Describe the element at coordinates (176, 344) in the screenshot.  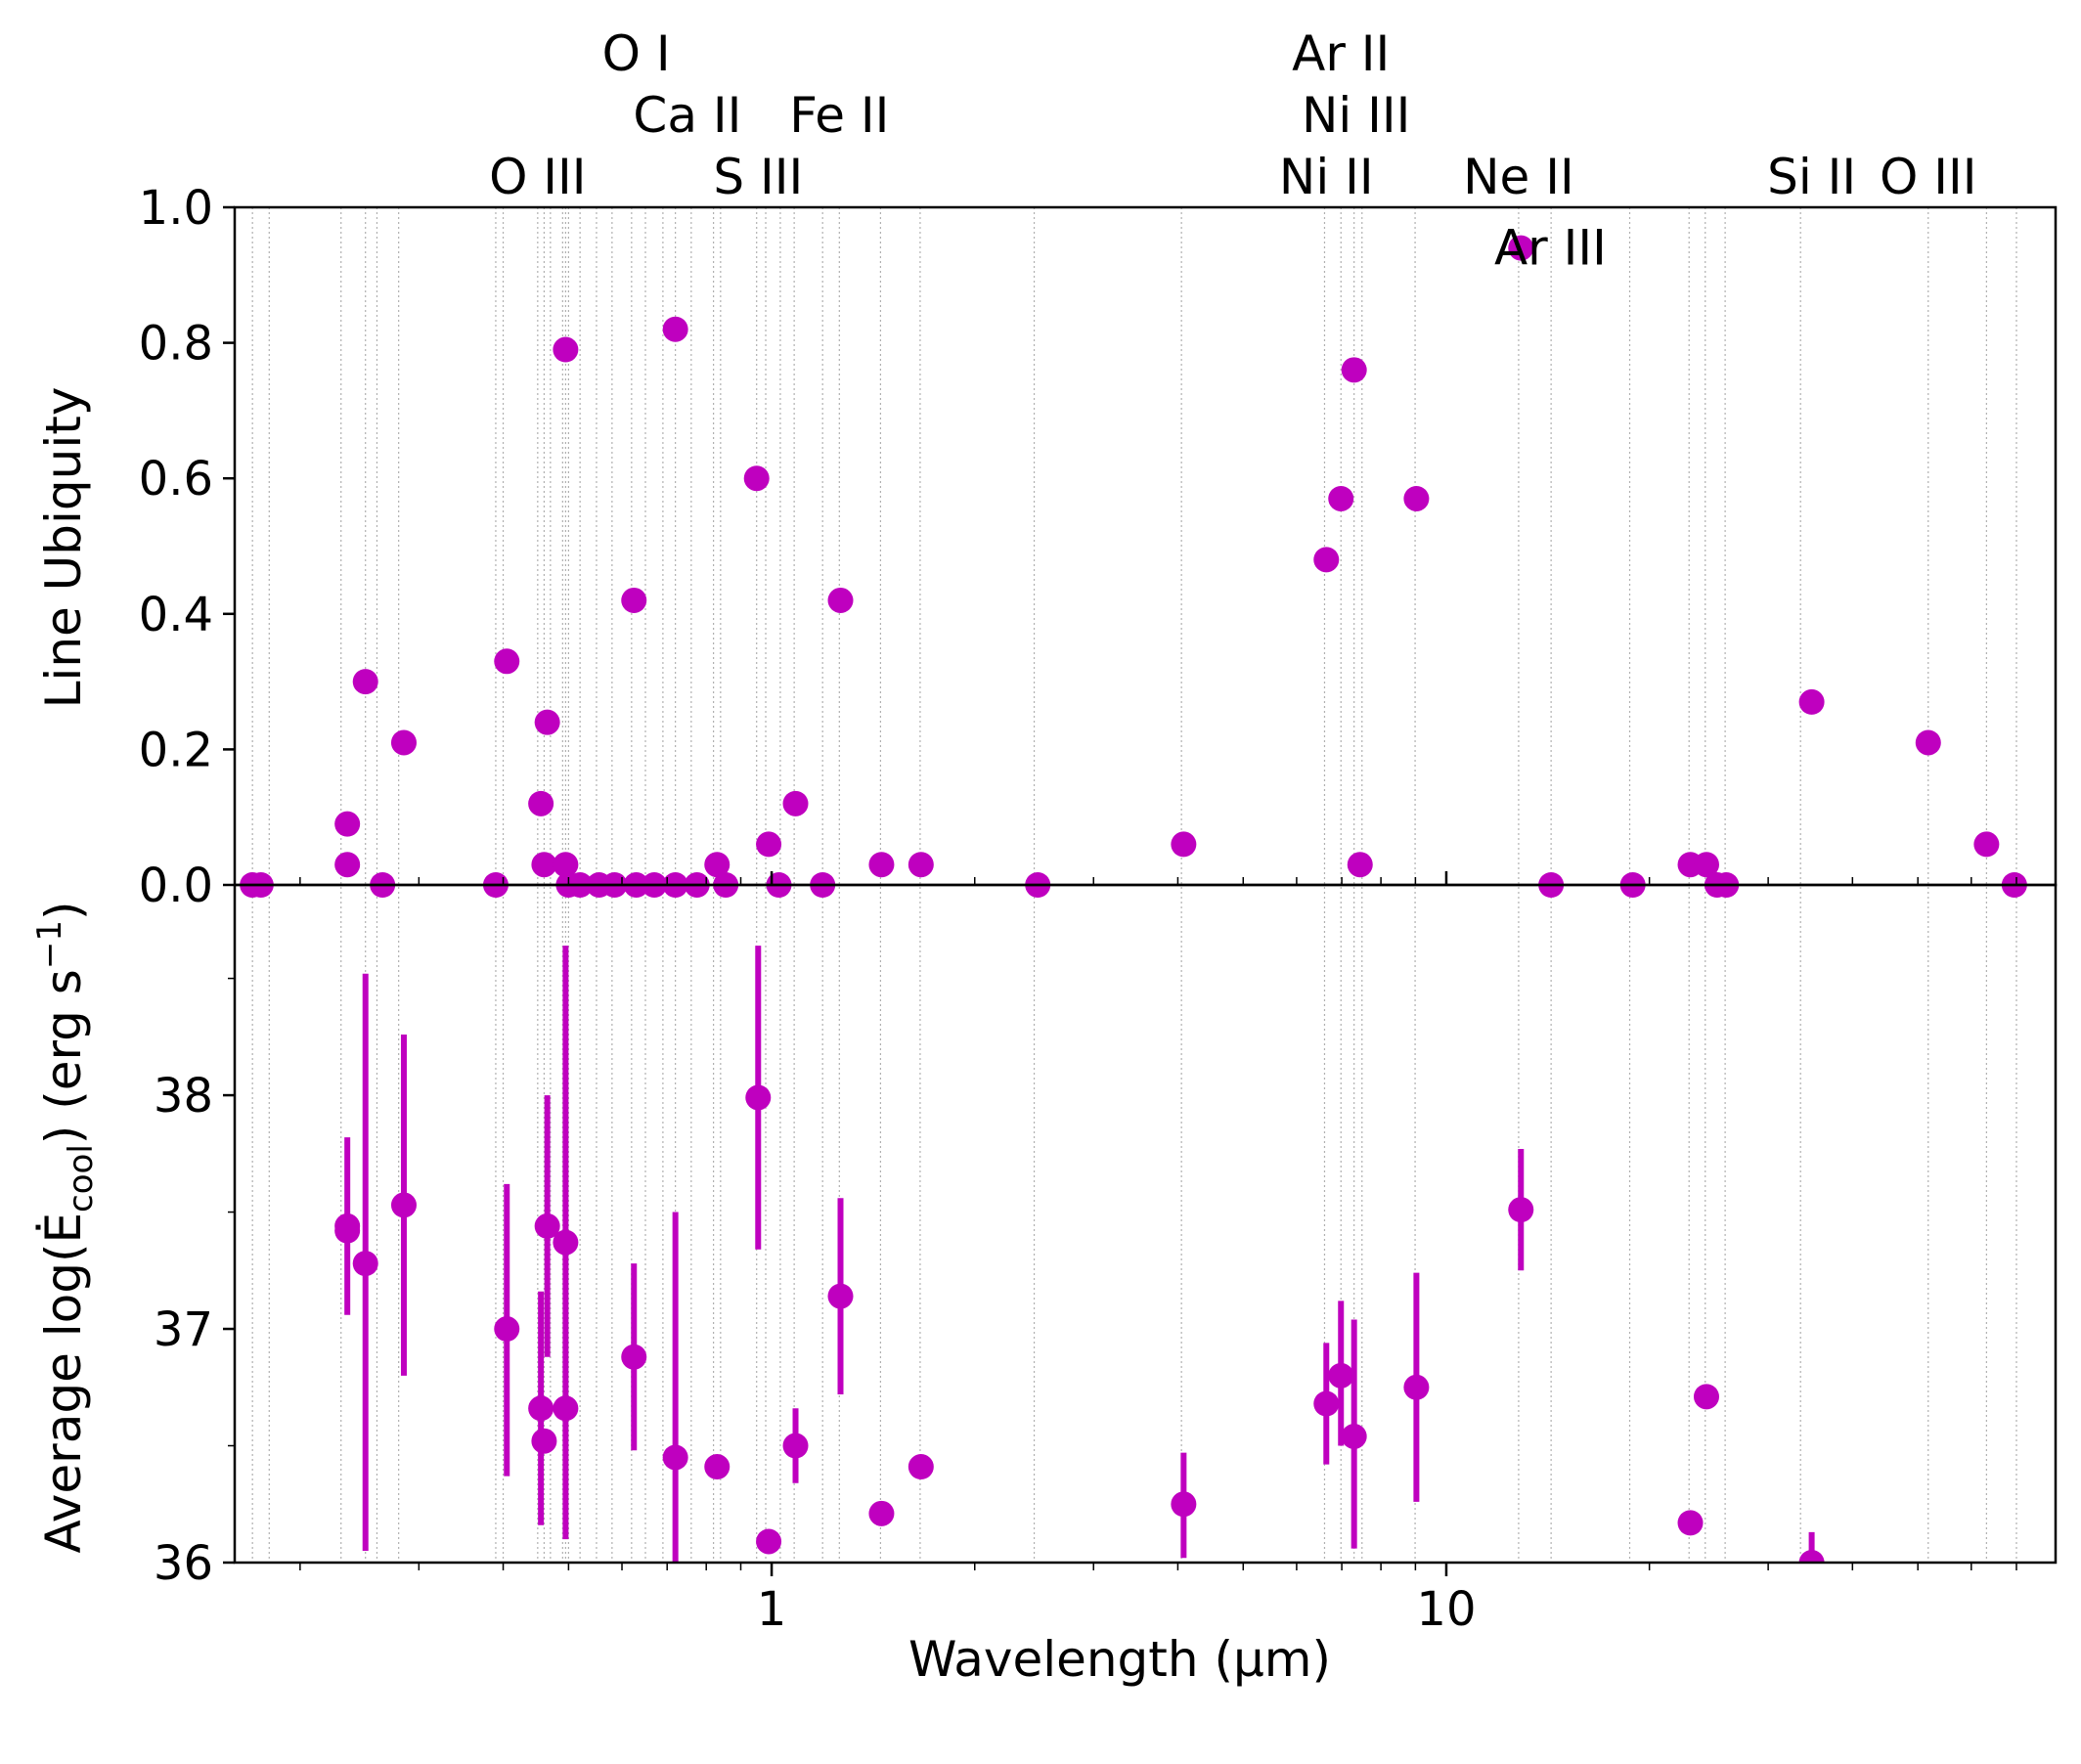
I see `top-y-tick-label: 0.8` at that location.